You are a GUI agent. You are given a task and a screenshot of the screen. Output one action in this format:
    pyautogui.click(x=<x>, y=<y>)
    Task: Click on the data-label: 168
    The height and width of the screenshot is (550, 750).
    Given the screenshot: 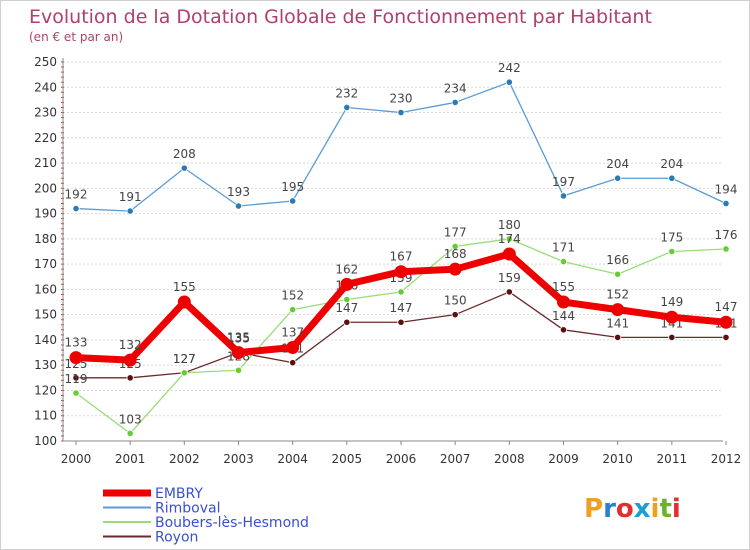 What is the action you would take?
    pyautogui.click(x=455, y=254)
    